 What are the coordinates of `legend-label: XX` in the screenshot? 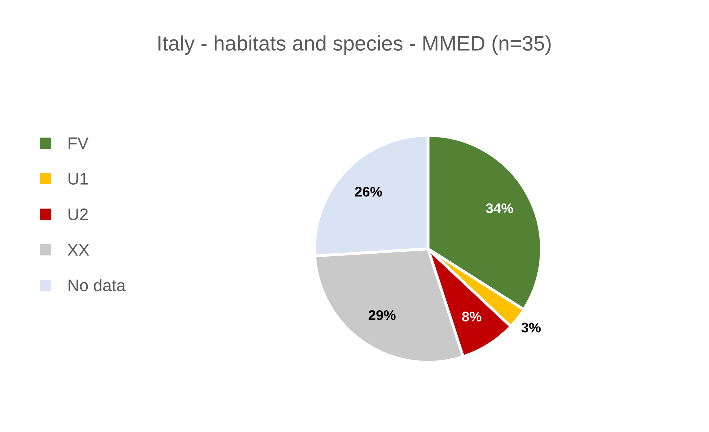 It's located at (79, 250).